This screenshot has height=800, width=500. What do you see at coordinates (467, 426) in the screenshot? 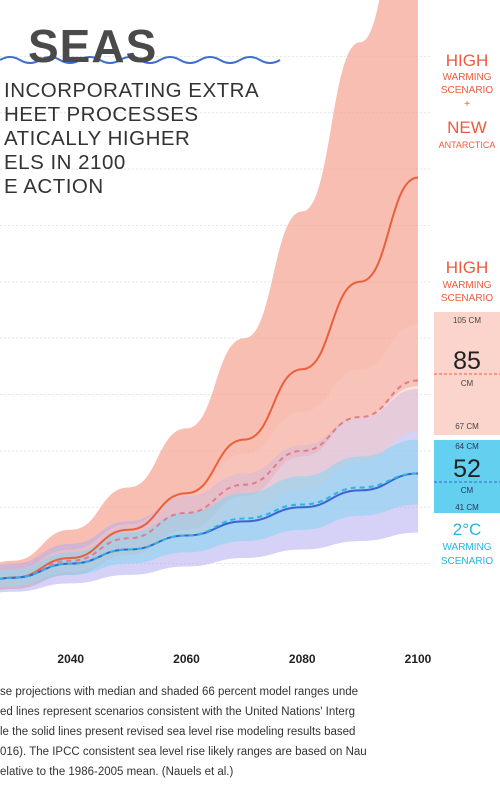
I see `high-ipcc-lower-label: 67 CM` at bounding box center [467, 426].